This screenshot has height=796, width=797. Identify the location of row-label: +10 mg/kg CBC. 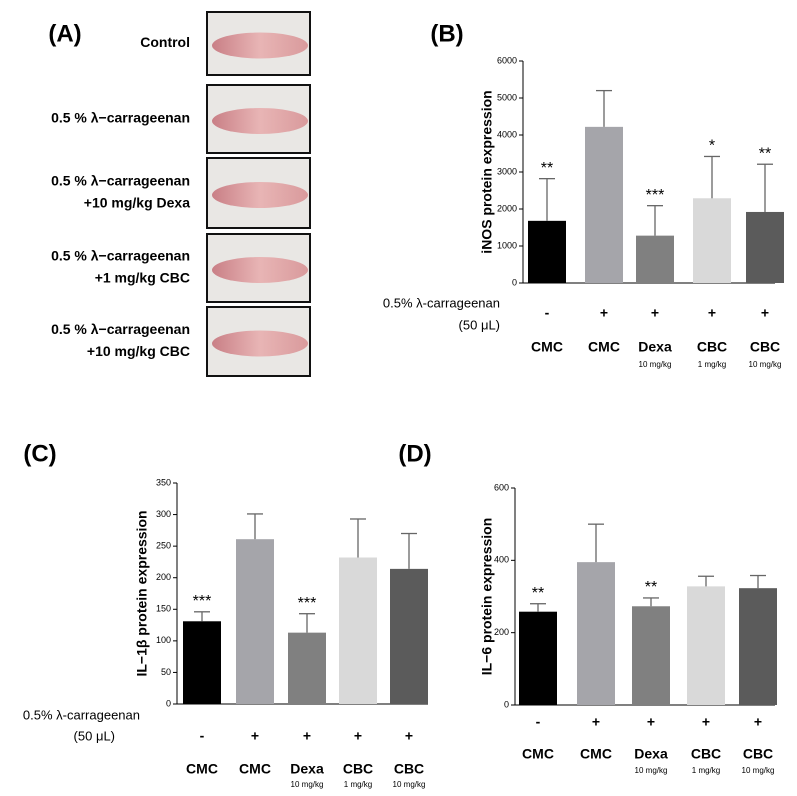
(138, 351).